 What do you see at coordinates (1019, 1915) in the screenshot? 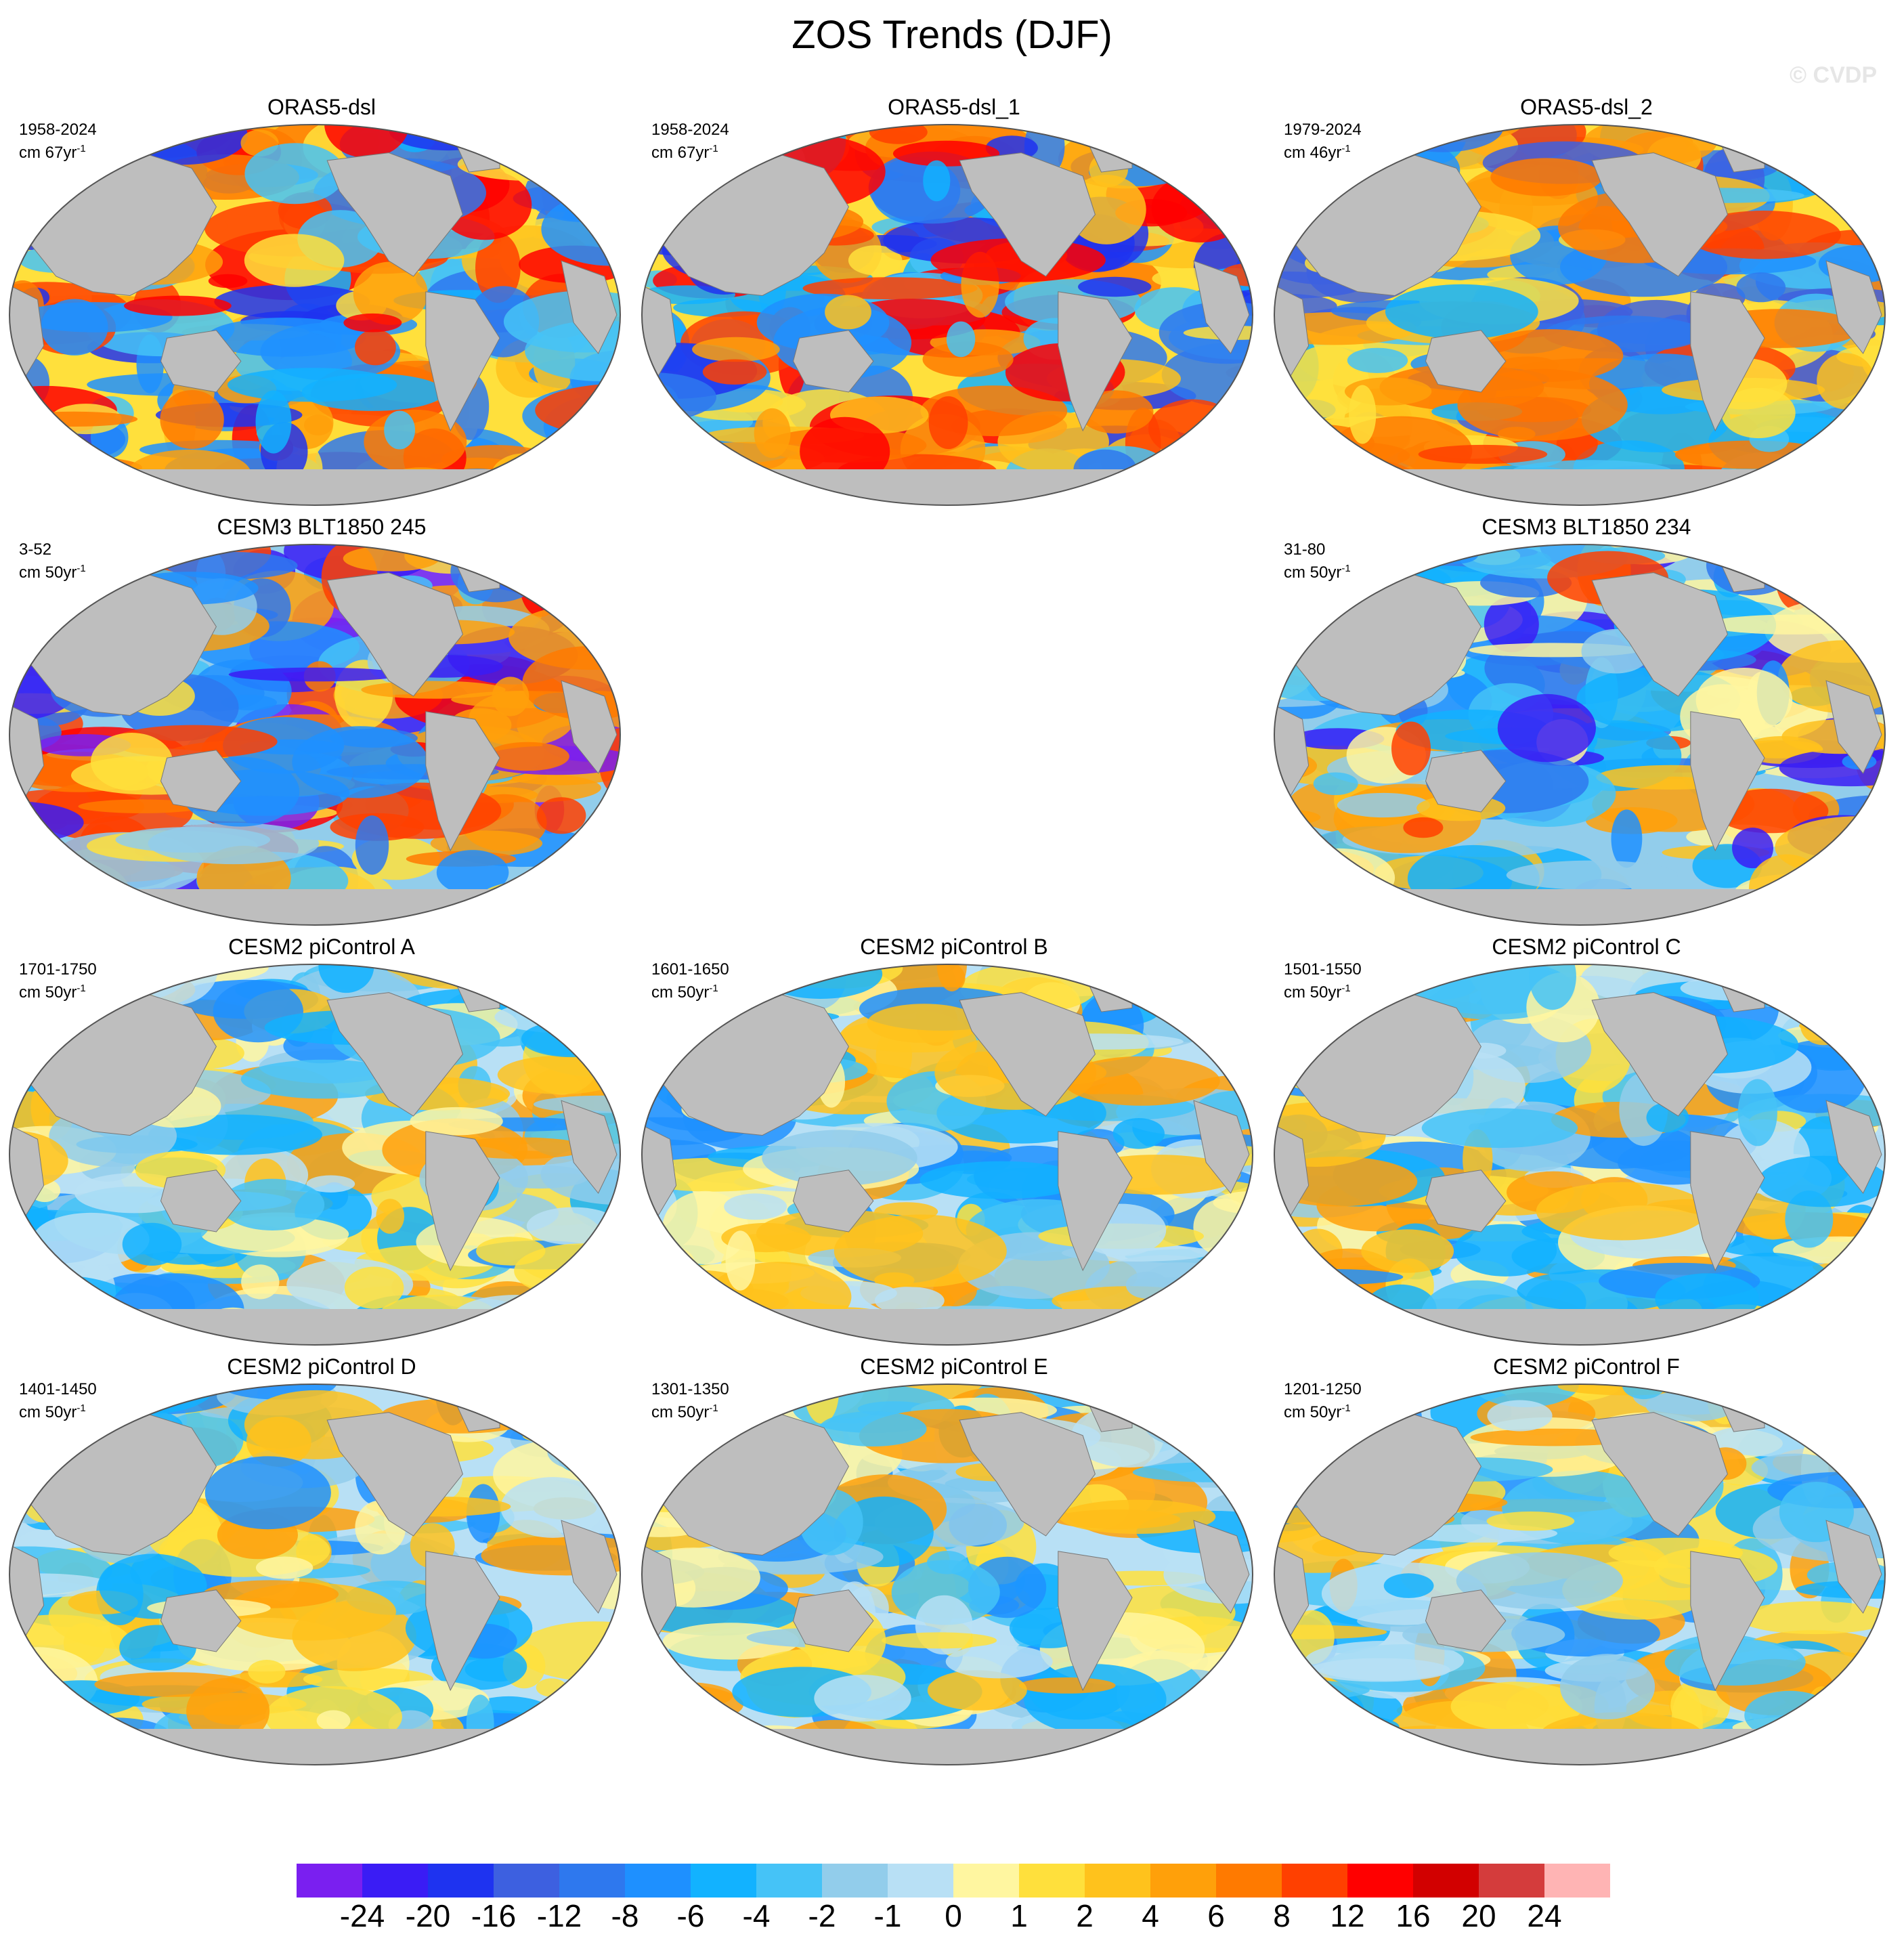
I see `colorbar-tick-label: 1` at bounding box center [1019, 1915].